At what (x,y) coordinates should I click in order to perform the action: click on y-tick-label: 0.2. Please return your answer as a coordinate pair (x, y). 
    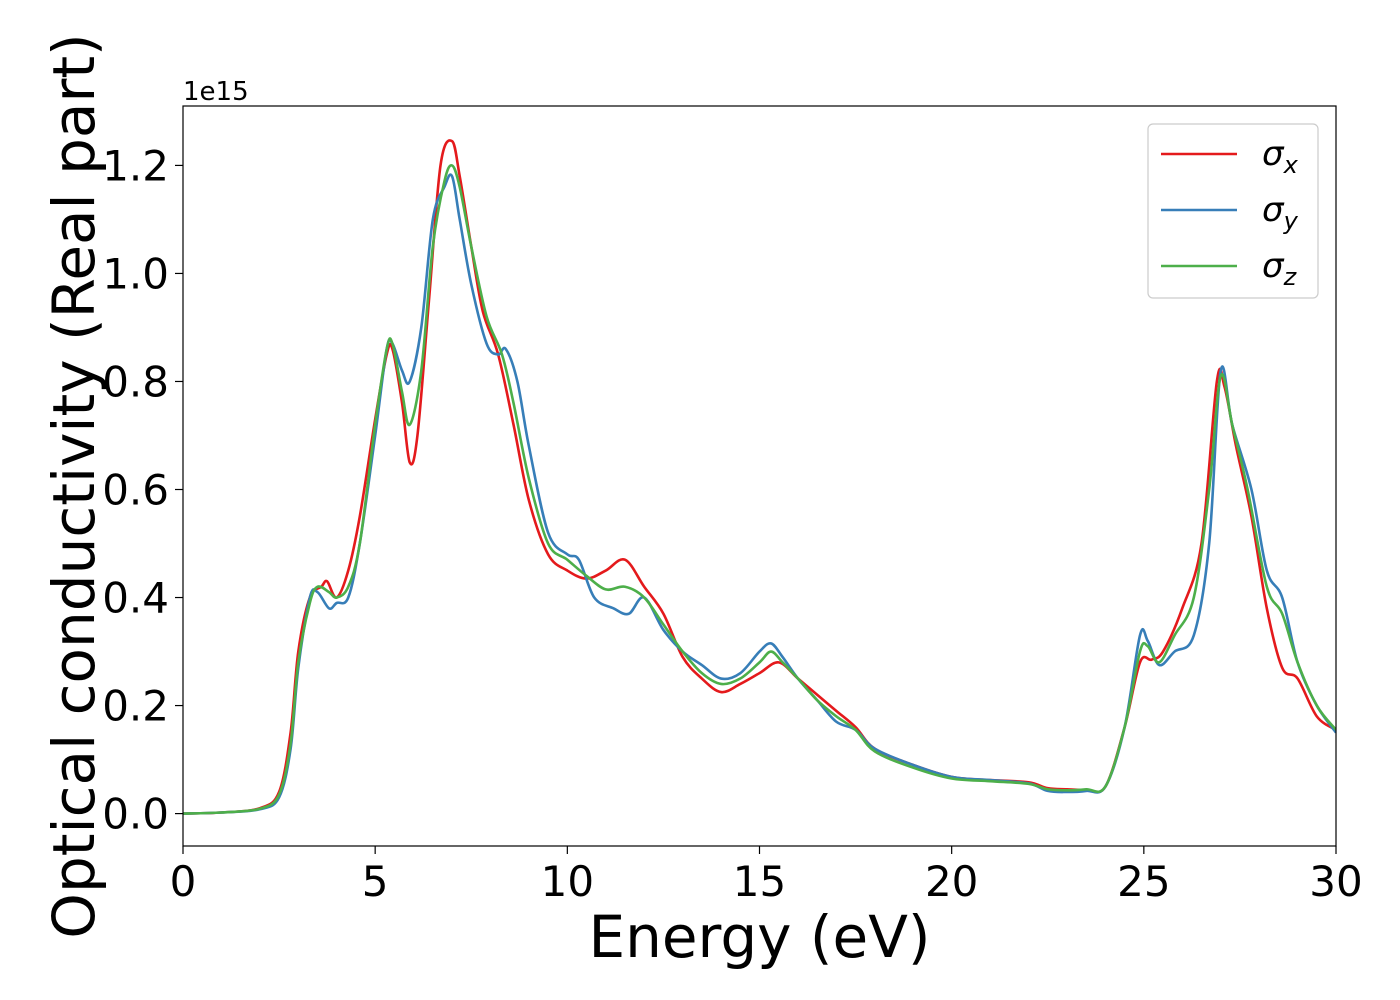
    Looking at the image, I should click on (135, 706).